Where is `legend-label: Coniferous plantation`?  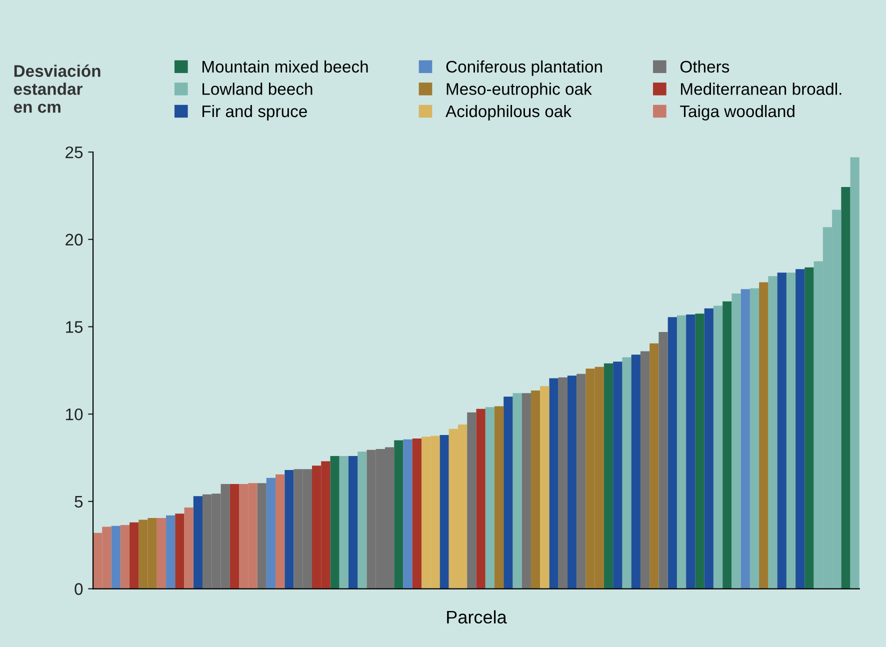 legend-label: Coniferous plantation is located at coordinates (524, 68).